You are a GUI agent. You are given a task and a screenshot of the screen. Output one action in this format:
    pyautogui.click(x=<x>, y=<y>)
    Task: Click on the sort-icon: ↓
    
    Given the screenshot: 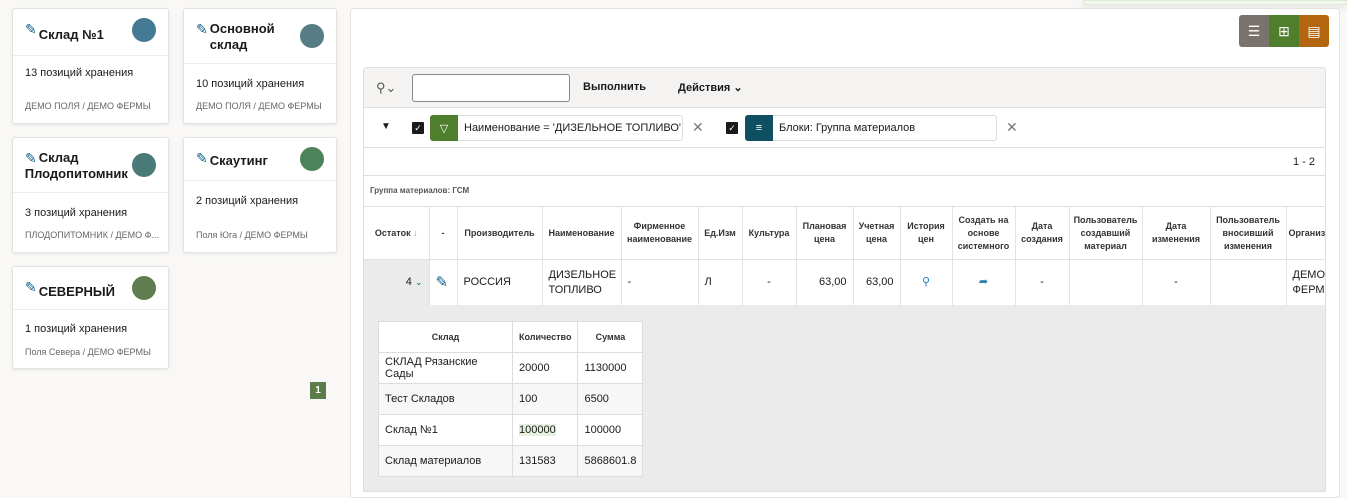 What is the action you would take?
    pyautogui.click(x=415, y=232)
    